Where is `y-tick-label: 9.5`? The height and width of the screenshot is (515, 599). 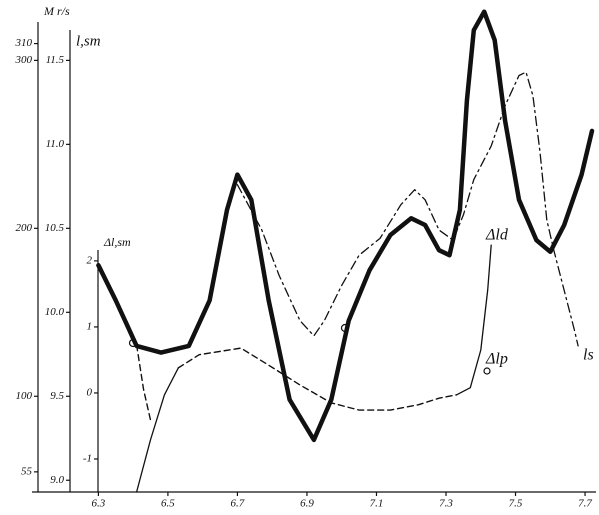
y-tick-label: 9.5 is located at coordinates (57, 396).